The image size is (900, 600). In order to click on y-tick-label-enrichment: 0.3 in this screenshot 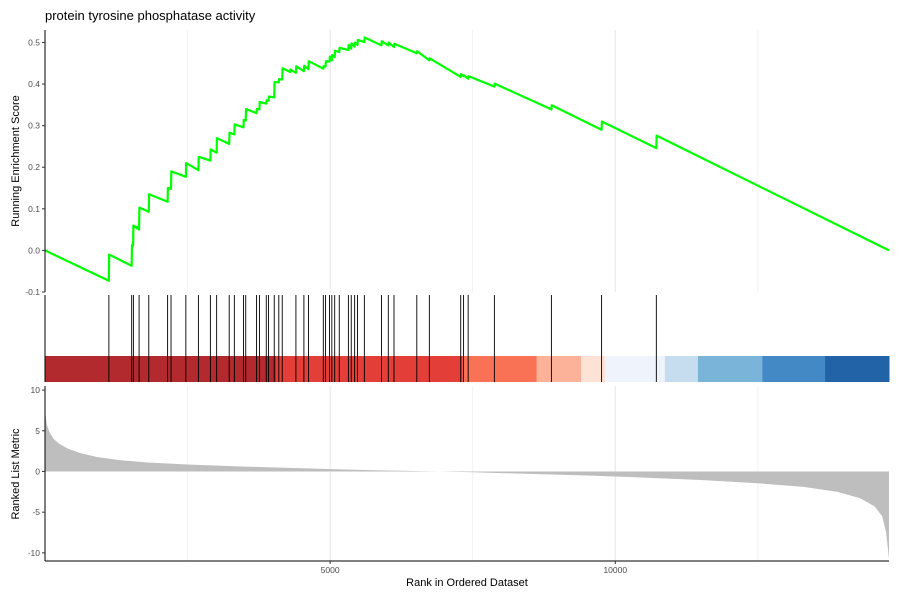, I will do `click(34, 126)`.